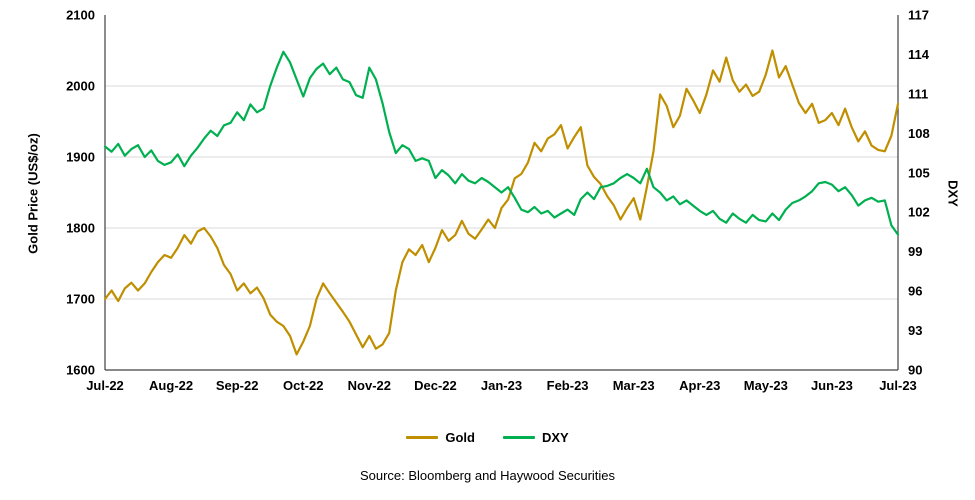  What do you see at coordinates (555, 437) in the screenshot?
I see `legend-label-dxy: DXY` at bounding box center [555, 437].